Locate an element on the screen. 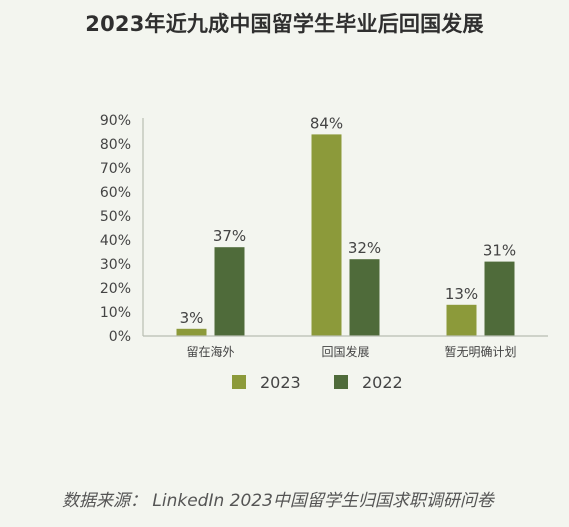 This screenshot has width=569, height=527. y-tick-label: 80% is located at coordinates (115, 145).